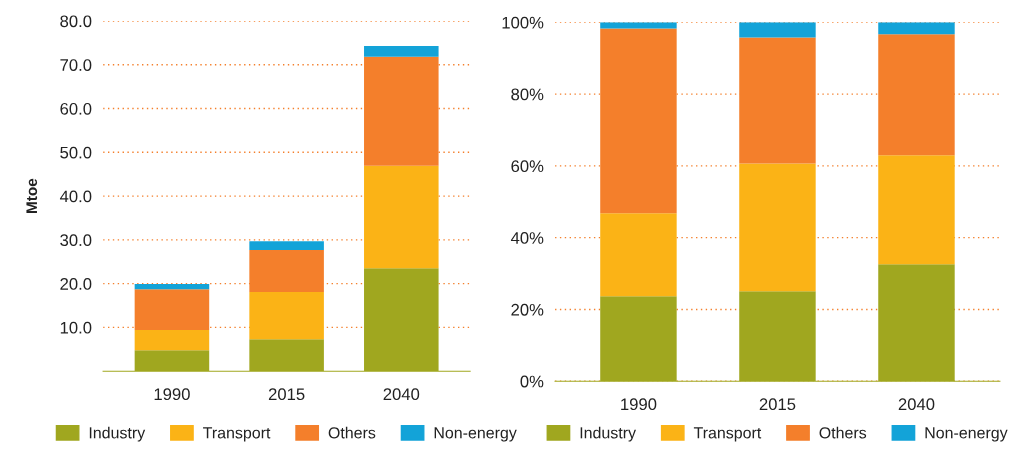  Describe the element at coordinates (76, 21) in the screenshot. I see `y-tick-label: 80.0` at that location.